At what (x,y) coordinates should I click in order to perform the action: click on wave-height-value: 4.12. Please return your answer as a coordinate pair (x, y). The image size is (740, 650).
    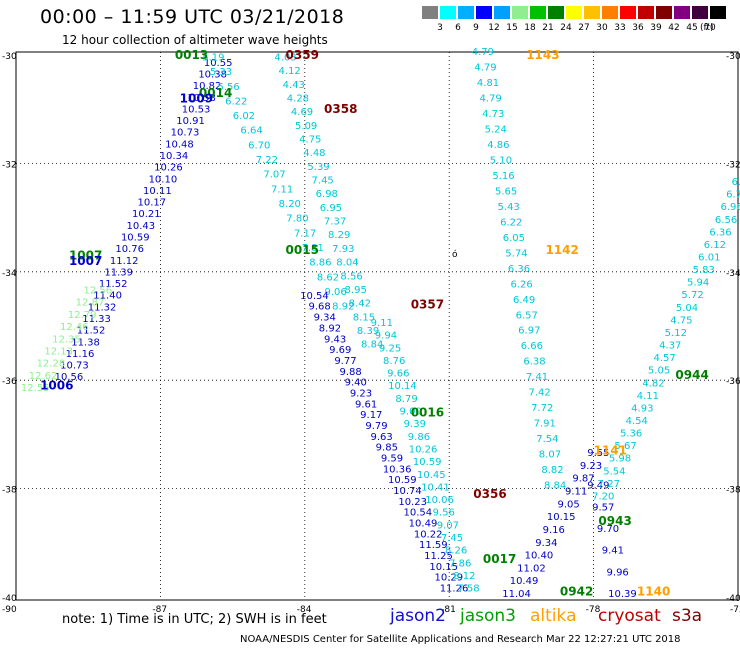
    Looking at the image, I should click on (290, 71).